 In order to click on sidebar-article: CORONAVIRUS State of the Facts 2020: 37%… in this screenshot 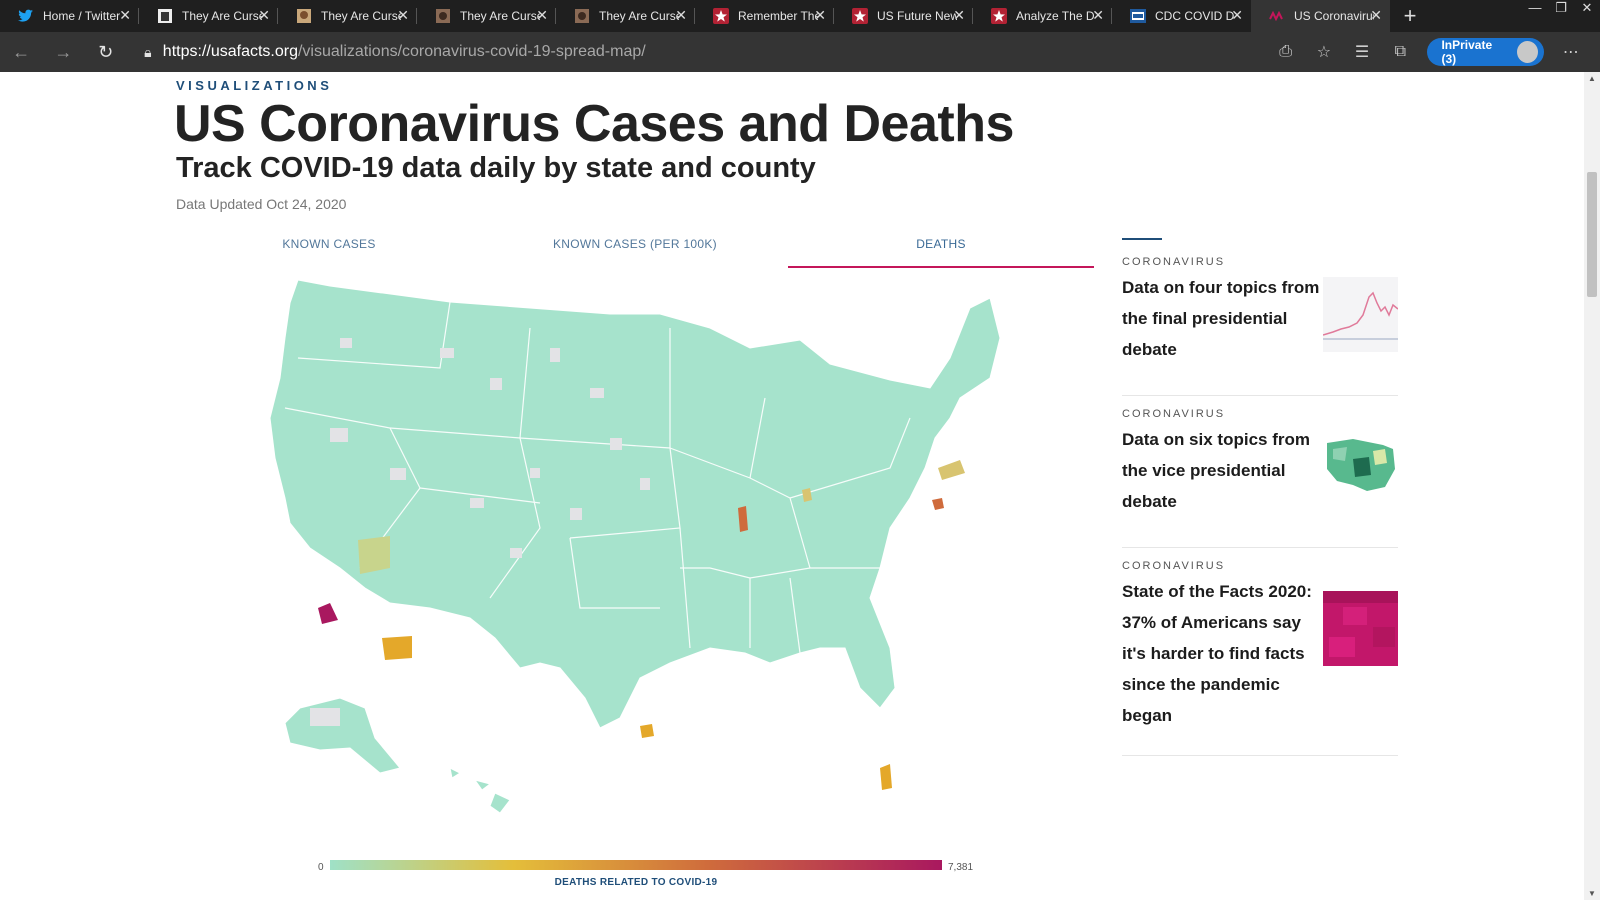, I will do `click(1260, 658)`.